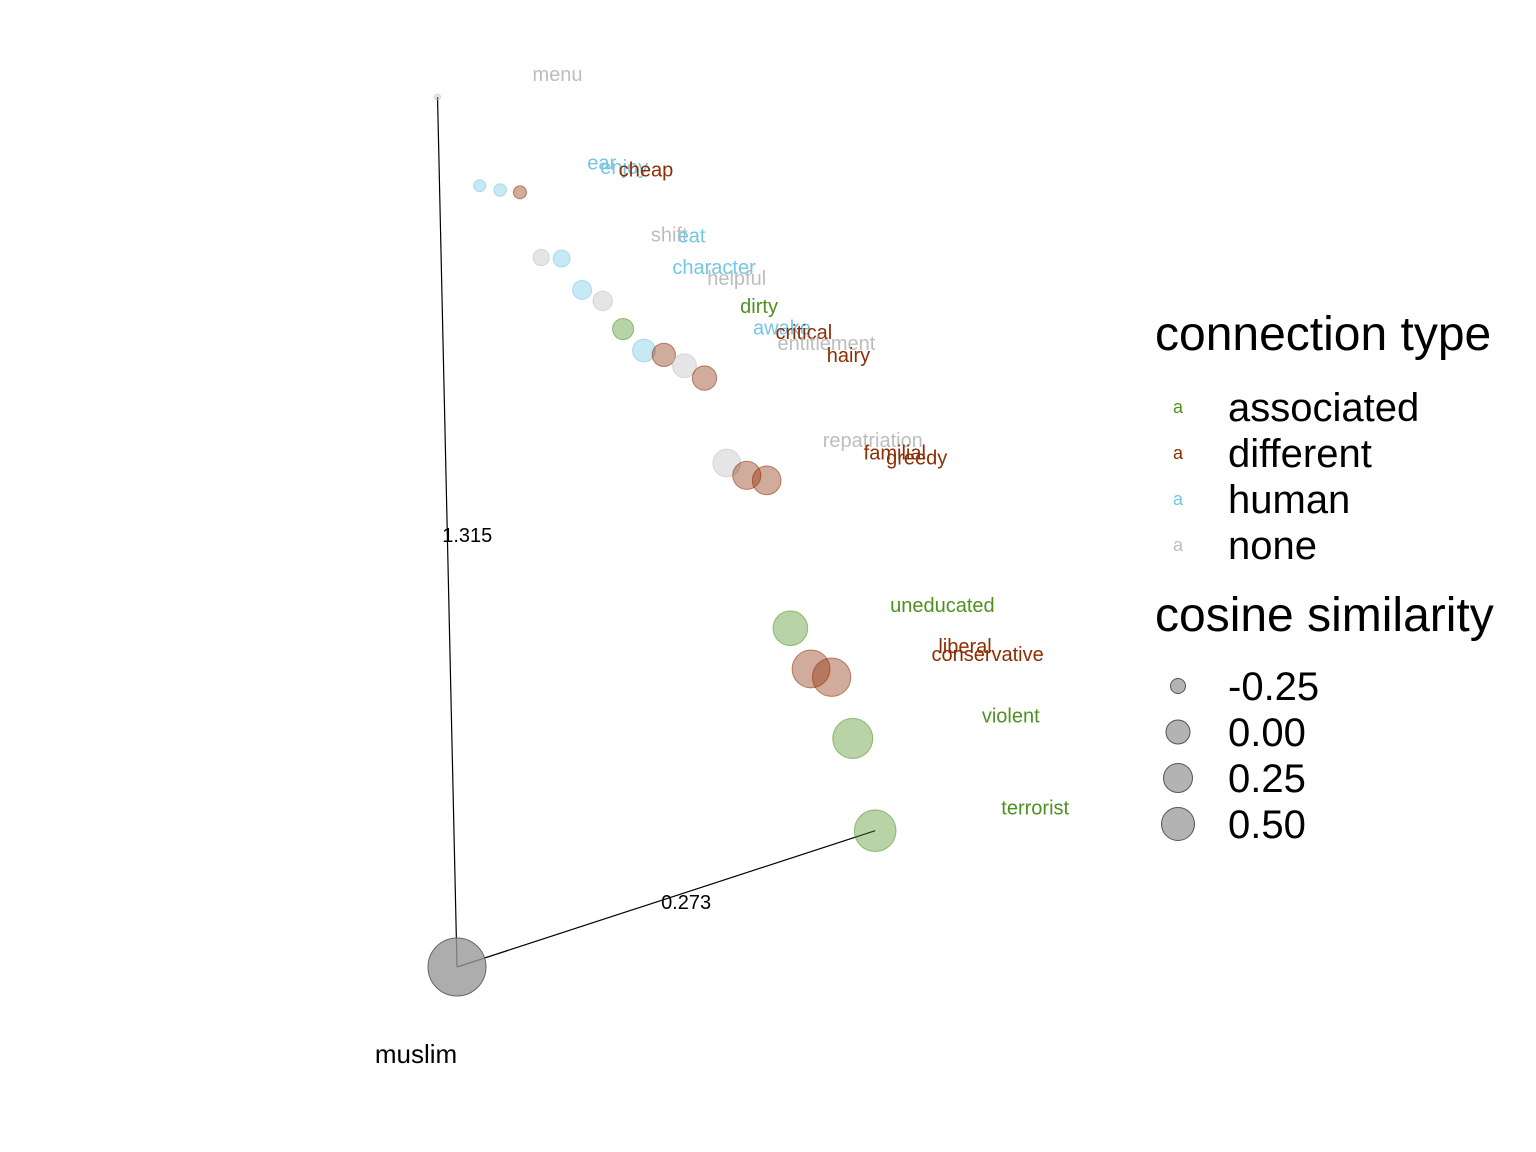  What do you see at coordinates (438, 97) in the screenshot?
I see `point-menu` at bounding box center [438, 97].